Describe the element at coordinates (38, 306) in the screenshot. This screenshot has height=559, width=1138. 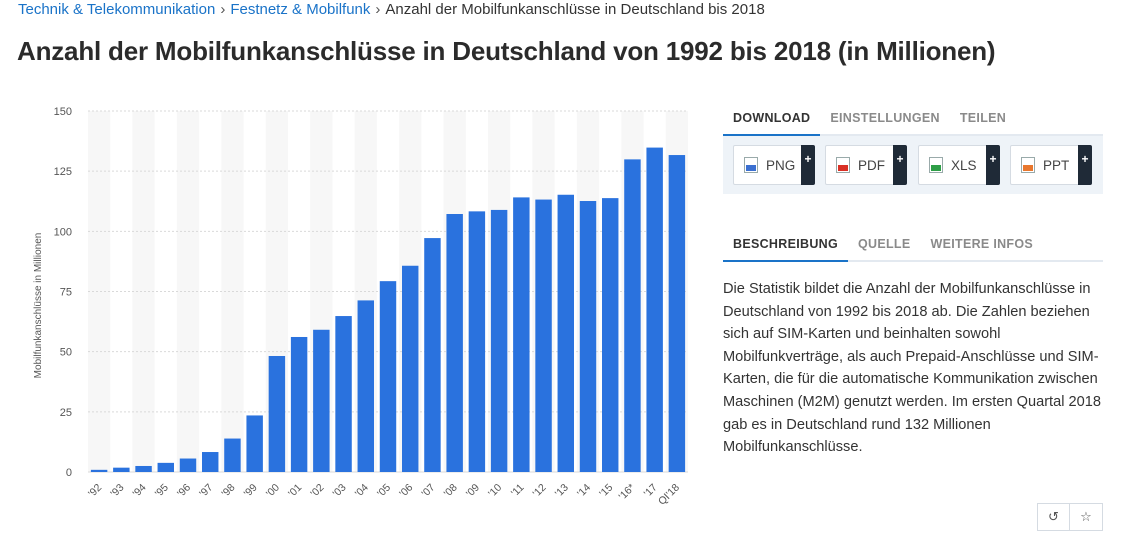
I see `y-axis-label: Mobilfunkanschlüsse in Millionen` at that location.